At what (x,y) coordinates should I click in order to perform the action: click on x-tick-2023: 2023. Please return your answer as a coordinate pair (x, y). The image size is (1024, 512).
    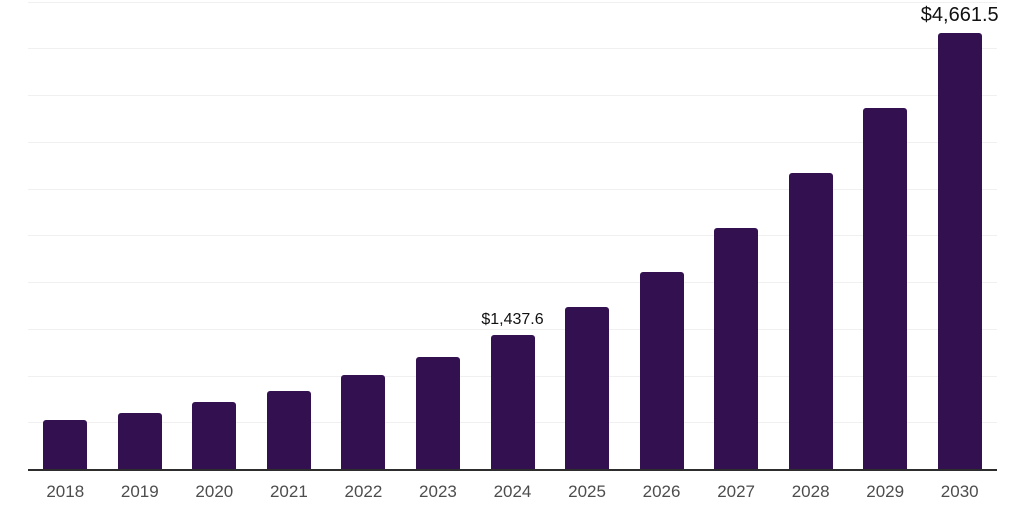
    Looking at the image, I should click on (438, 491).